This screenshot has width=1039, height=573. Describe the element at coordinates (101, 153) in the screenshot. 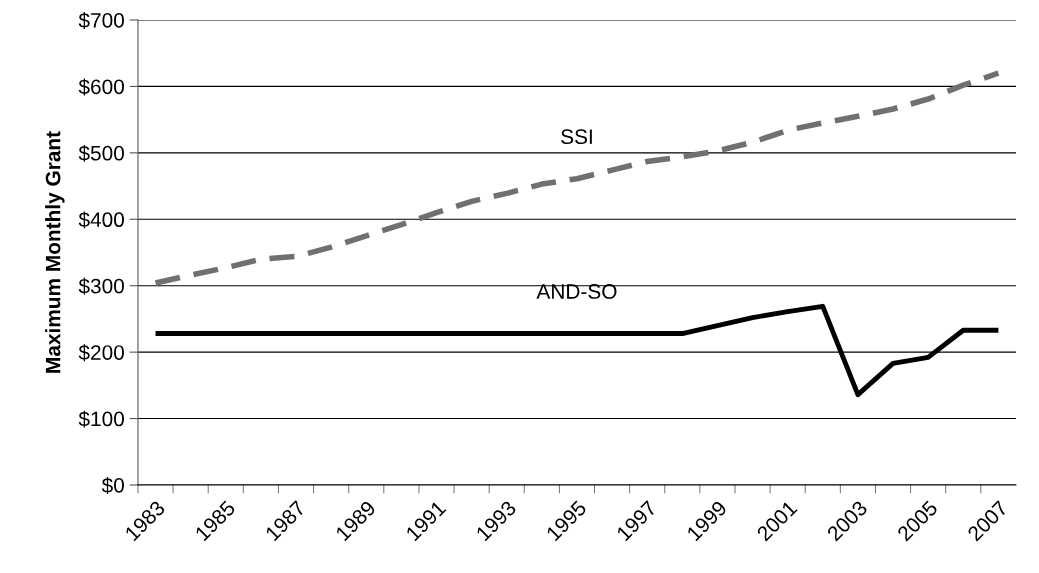

I see `y-tick-label: $500` at that location.